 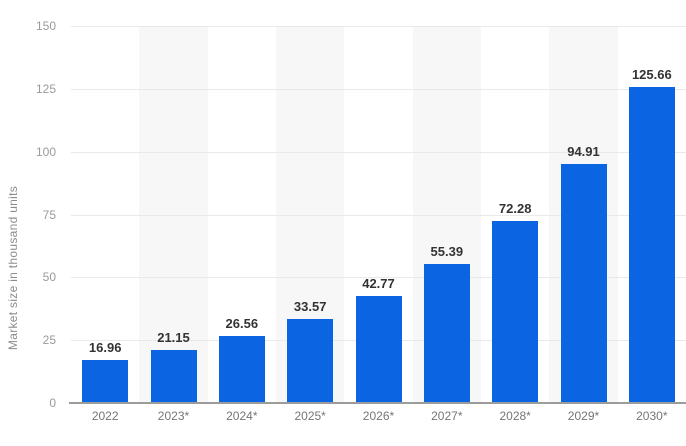 I want to click on bar-2023*, so click(x=173, y=376).